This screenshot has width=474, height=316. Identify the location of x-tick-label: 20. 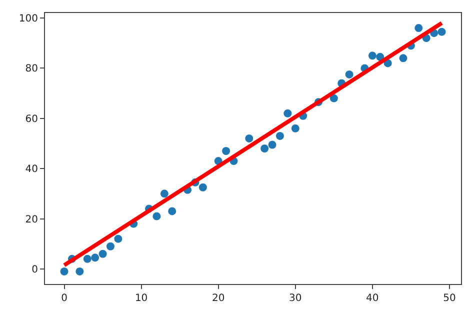
(218, 298).